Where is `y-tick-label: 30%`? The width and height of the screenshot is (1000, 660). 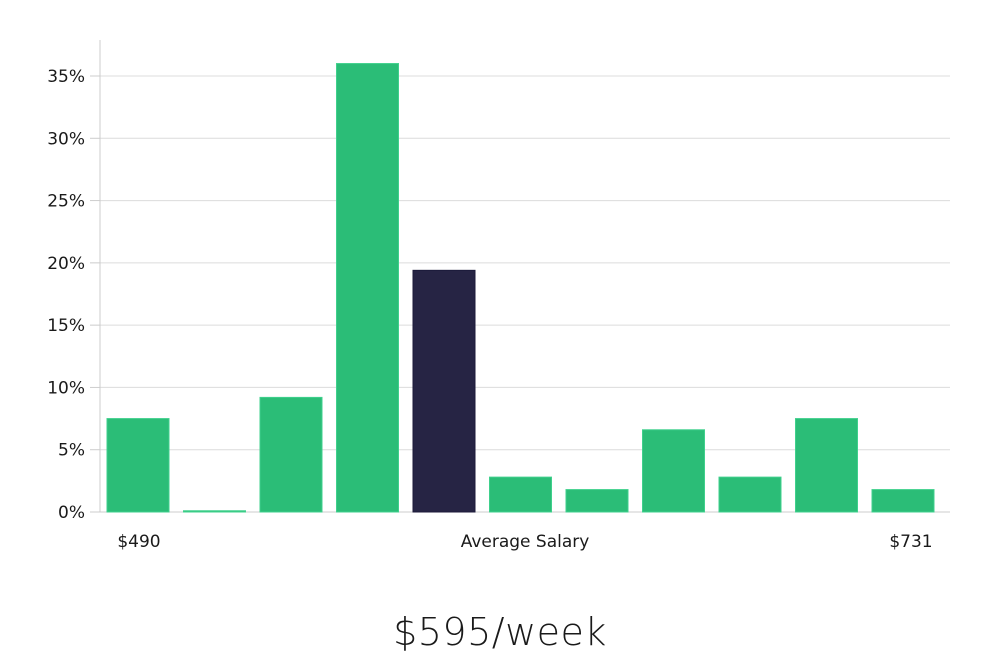 y-tick-label: 30% is located at coordinates (66, 139).